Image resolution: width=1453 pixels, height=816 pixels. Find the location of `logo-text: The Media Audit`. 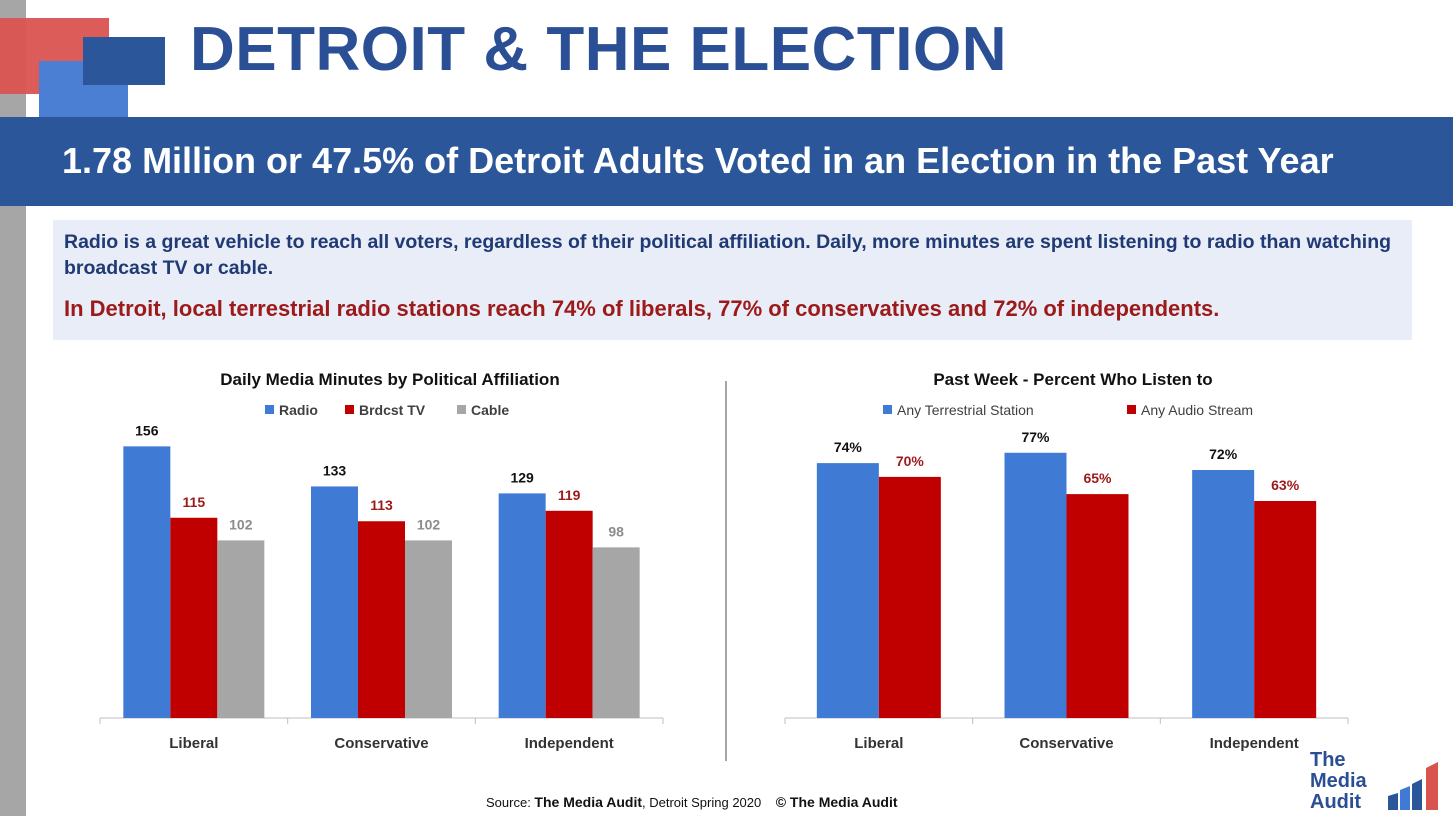

logo-text: The Media Audit is located at coordinates (1338, 781).